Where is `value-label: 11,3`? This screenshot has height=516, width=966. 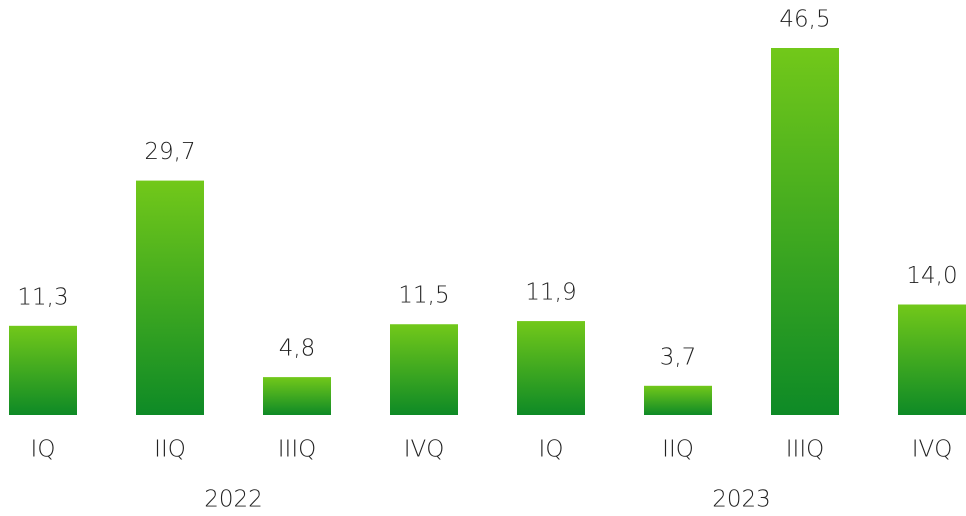
value-label: 11,3 is located at coordinates (42, 297).